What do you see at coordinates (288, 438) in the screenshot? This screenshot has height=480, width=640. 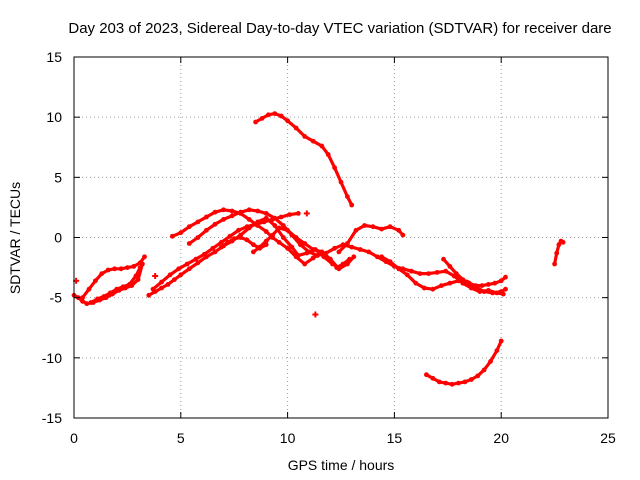 I see `x-tick-label: 10` at bounding box center [288, 438].